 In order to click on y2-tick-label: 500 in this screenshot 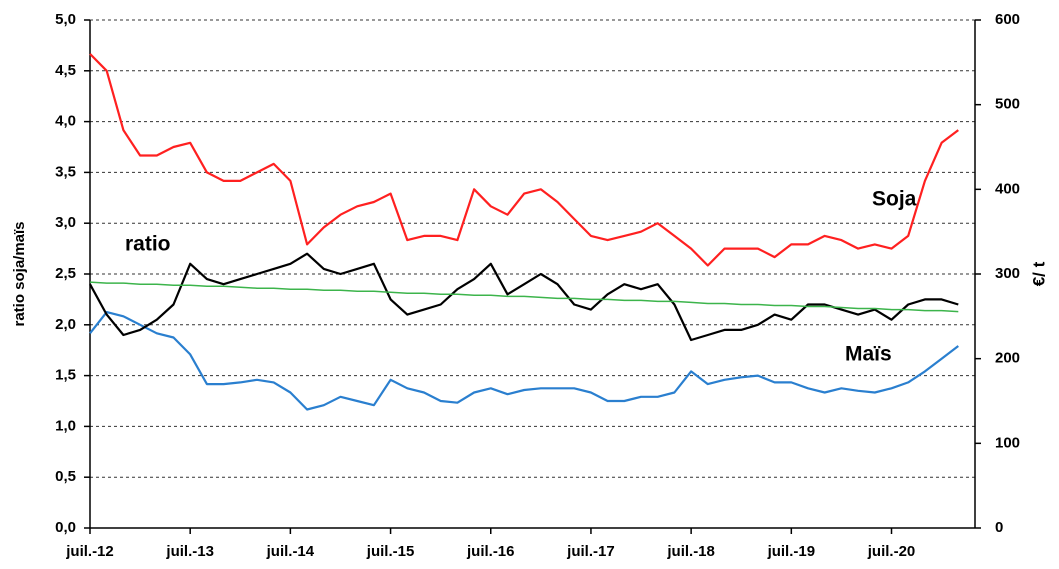, I will do `click(1007, 104)`.